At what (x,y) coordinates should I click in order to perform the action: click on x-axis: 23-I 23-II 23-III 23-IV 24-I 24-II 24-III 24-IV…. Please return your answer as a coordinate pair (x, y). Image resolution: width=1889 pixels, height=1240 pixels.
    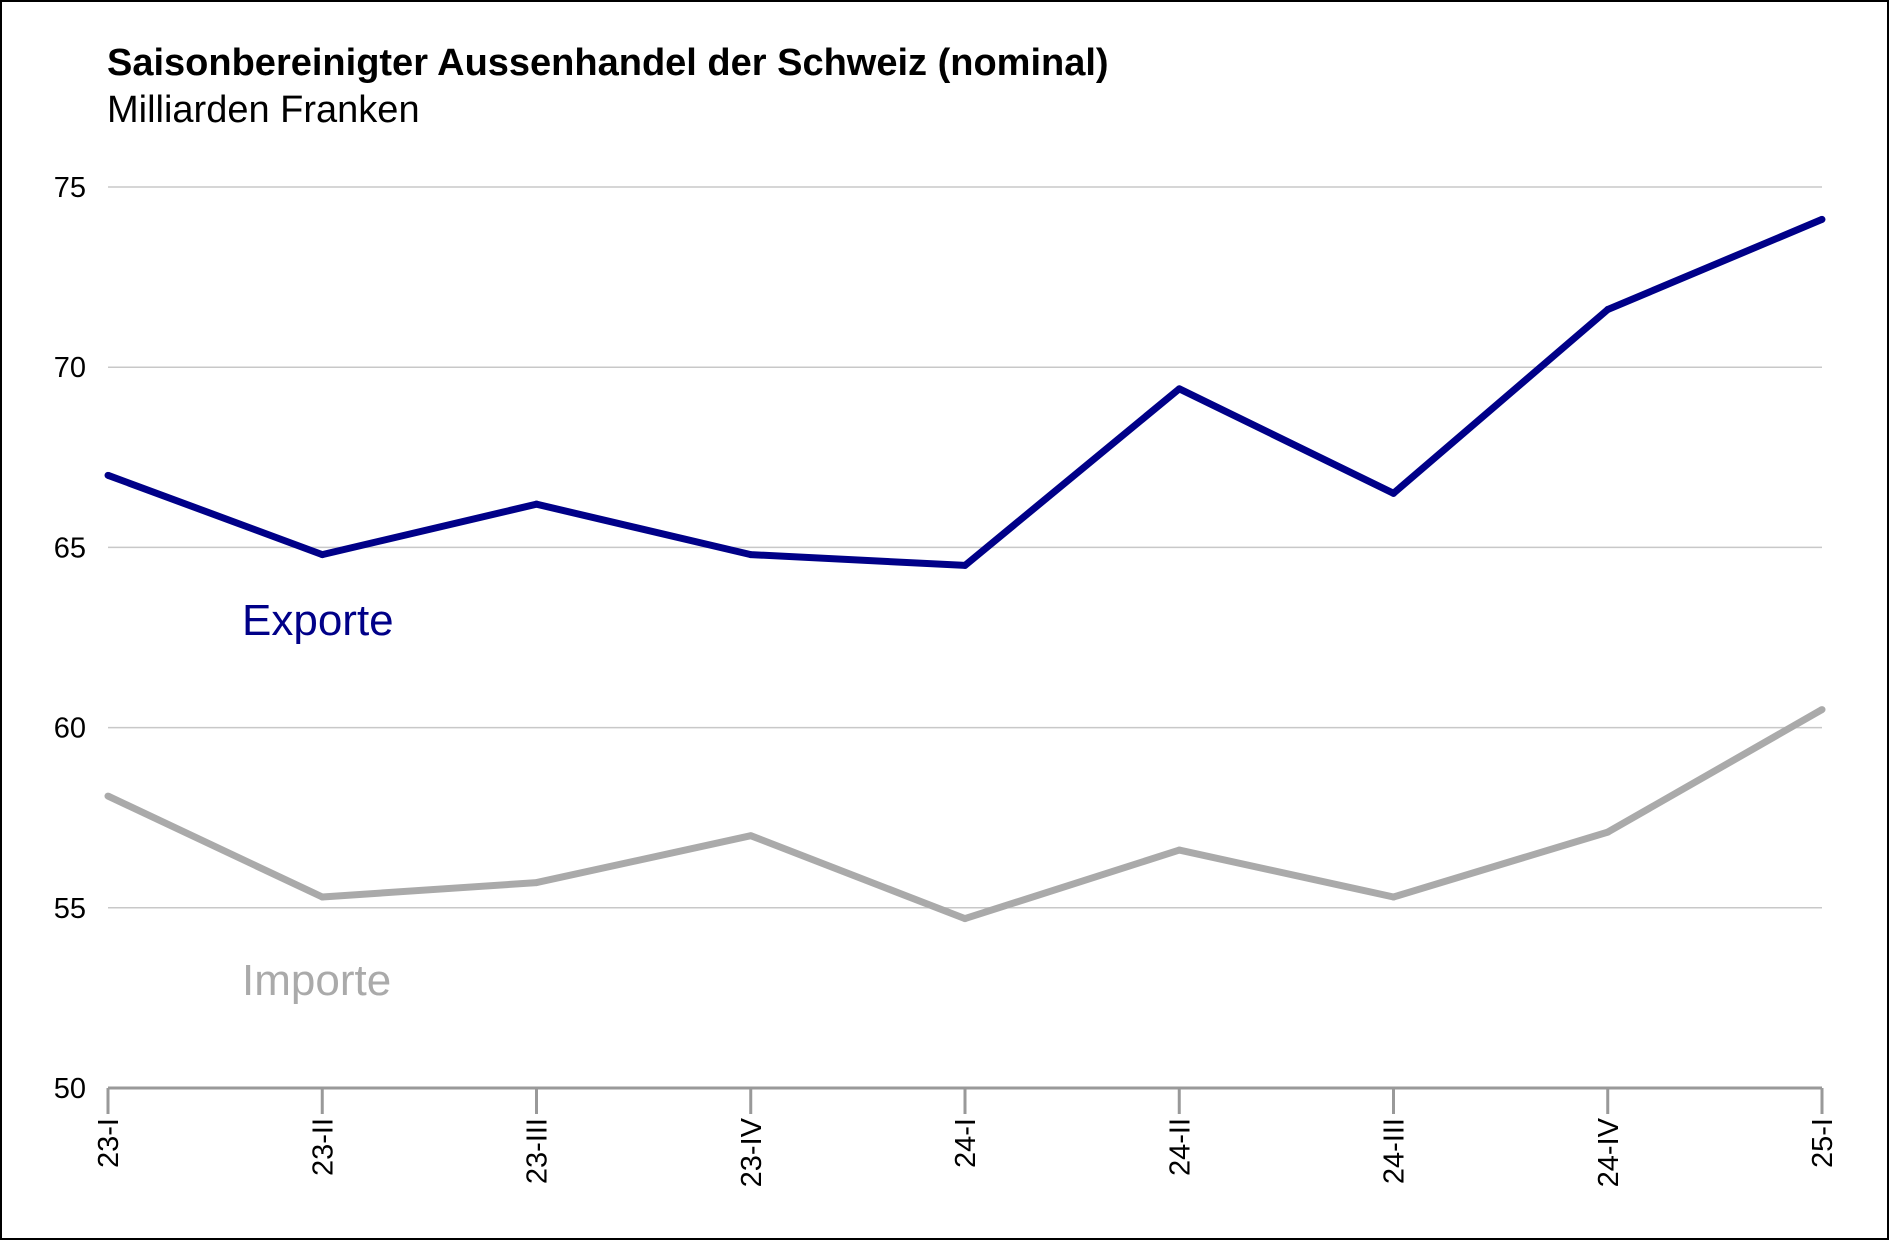
    Looking at the image, I should click on (966, 1136).